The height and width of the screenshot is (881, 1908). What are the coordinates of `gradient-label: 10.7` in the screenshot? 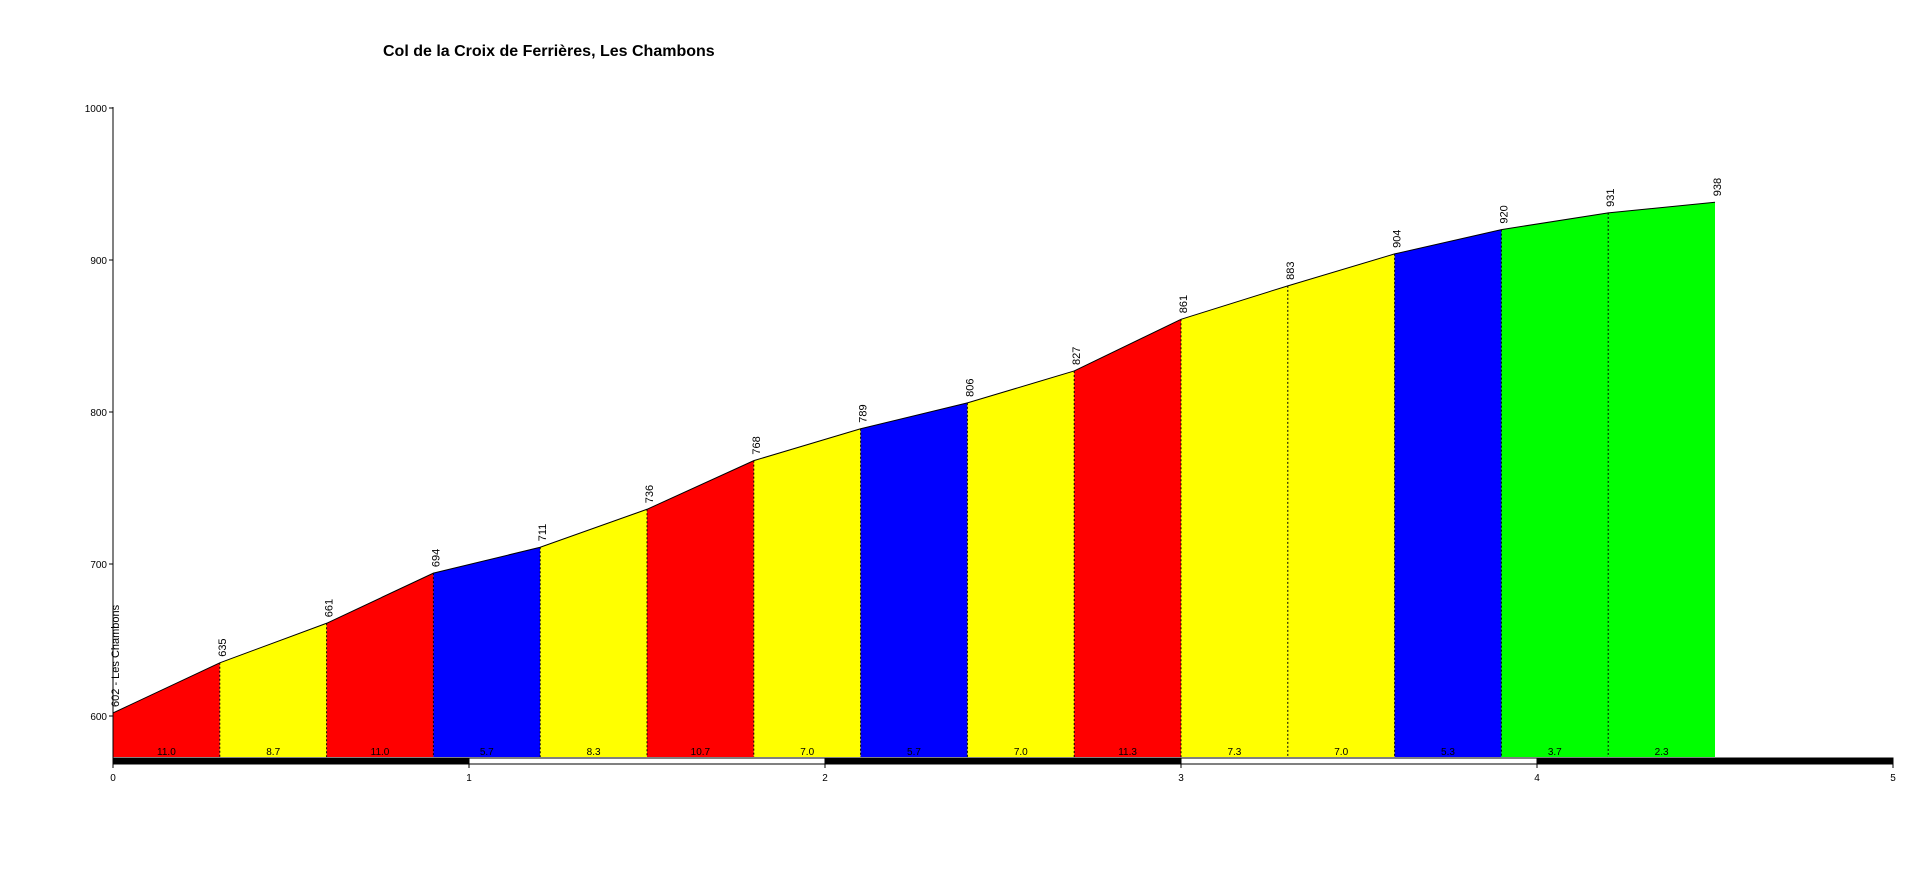 It's located at (701, 752).